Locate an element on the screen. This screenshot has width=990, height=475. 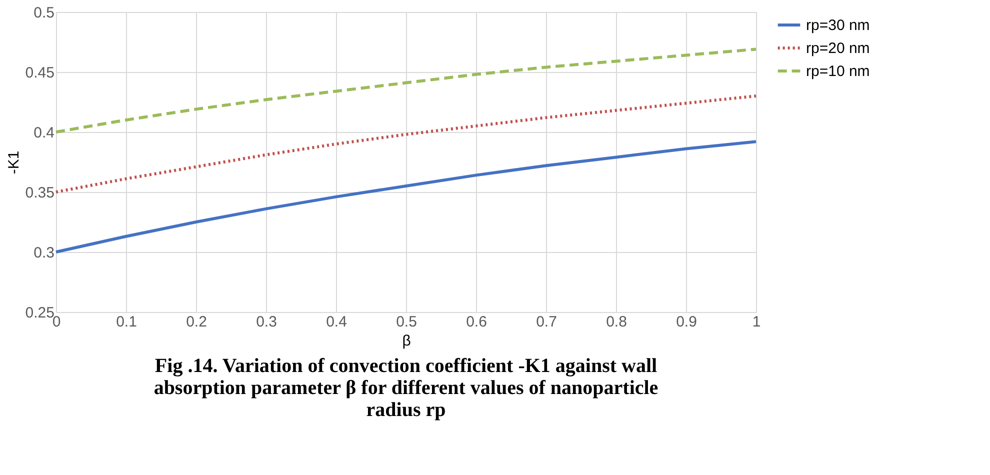
y-tick-label: 0.35 is located at coordinates (39, 193).